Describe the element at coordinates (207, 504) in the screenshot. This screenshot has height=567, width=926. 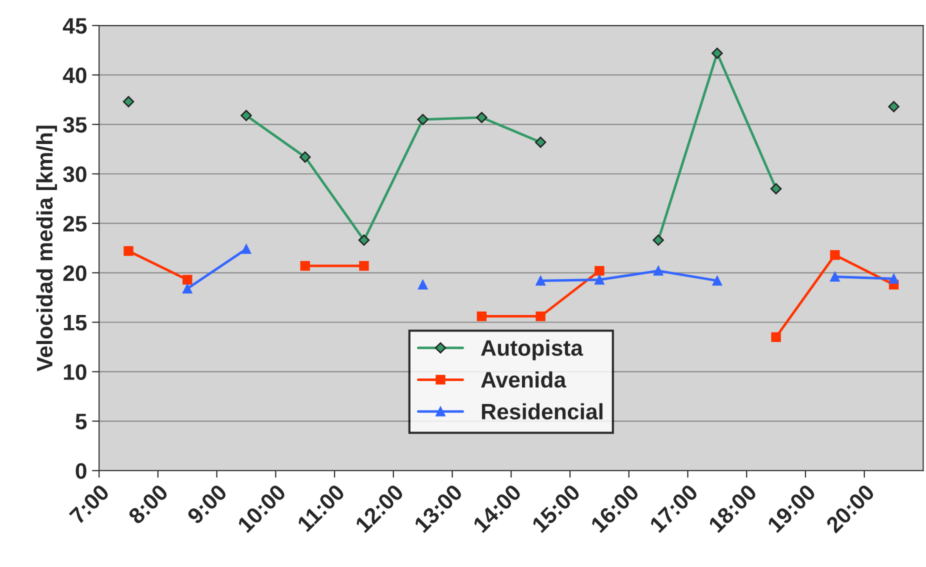
I see `x-tick-label: 9:00` at that location.